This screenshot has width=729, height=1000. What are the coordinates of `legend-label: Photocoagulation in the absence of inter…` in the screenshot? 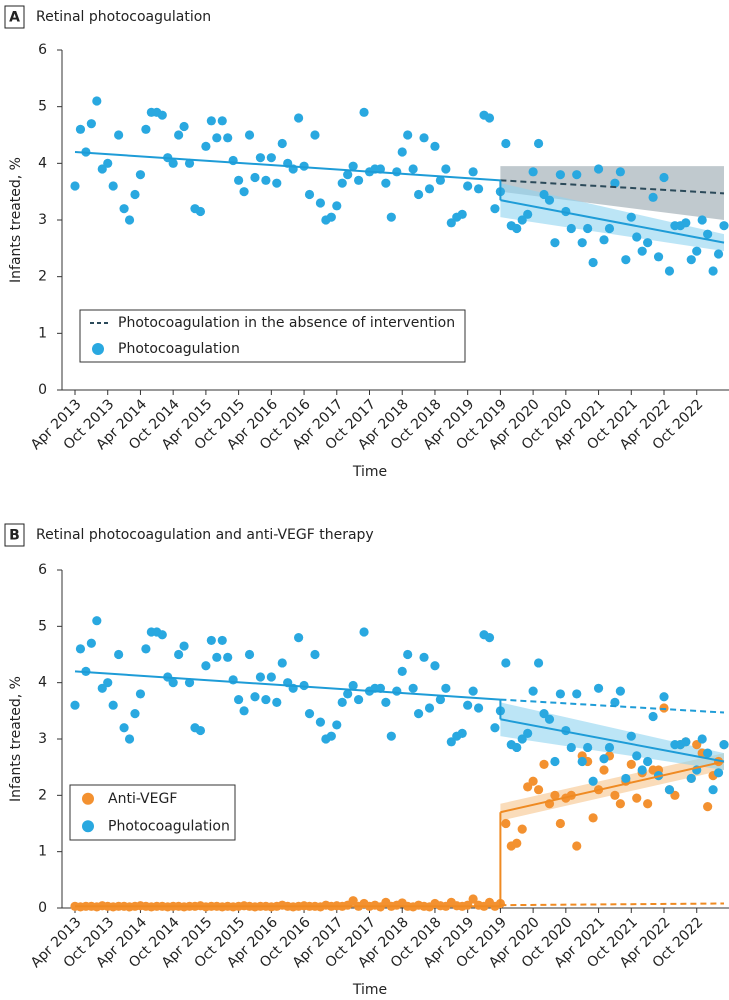 It's located at (286, 323).